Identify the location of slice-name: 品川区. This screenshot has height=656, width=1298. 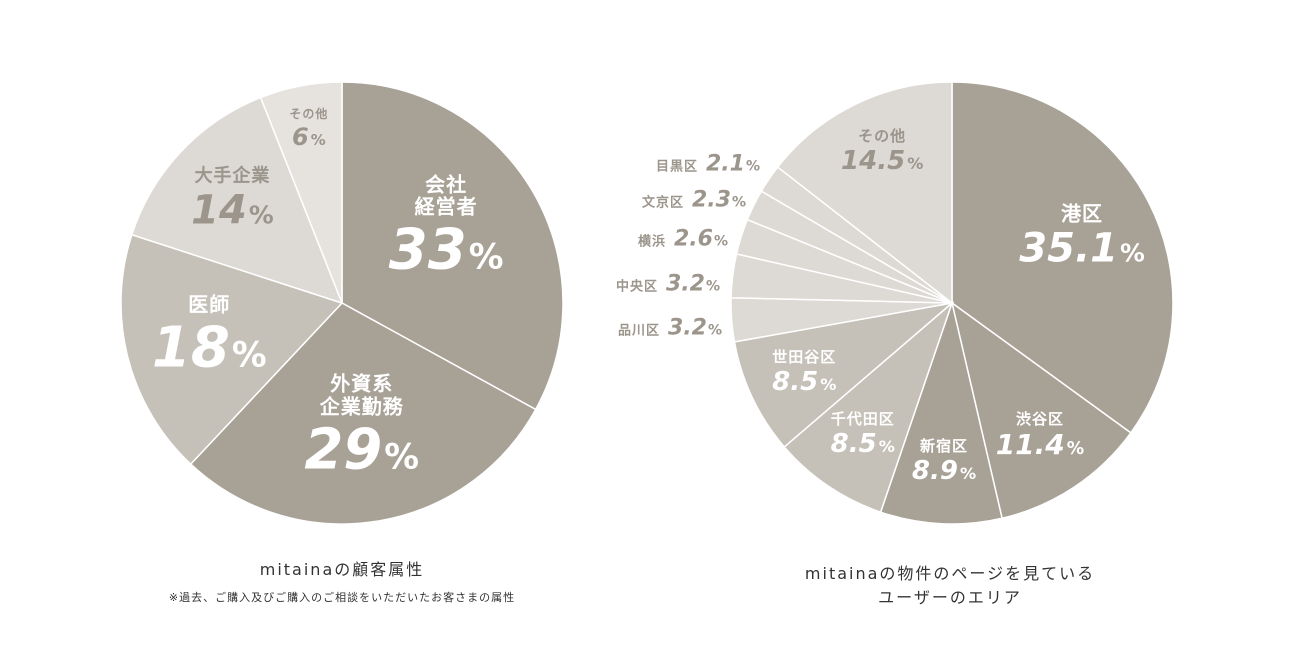
(638, 331).